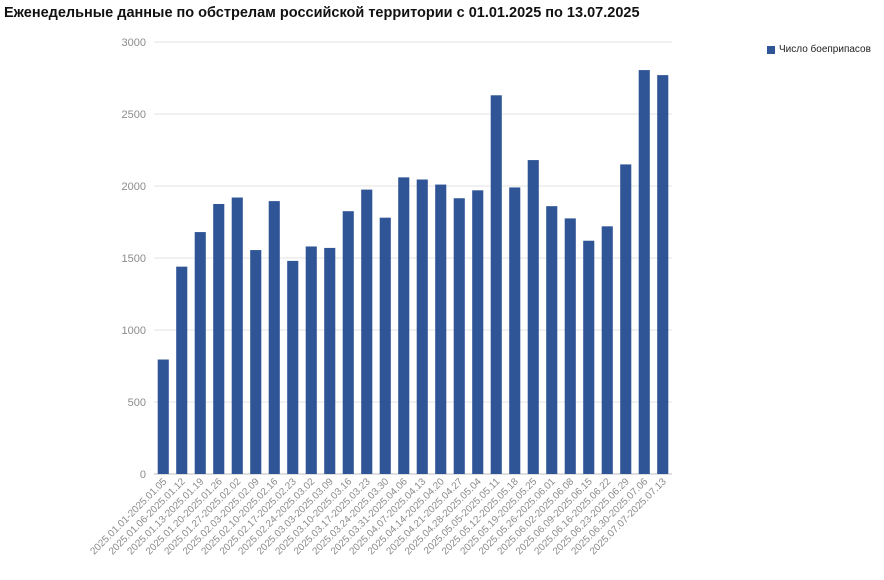  Describe the element at coordinates (143, 475) in the screenshot. I see `y-tick-label: 0` at that location.